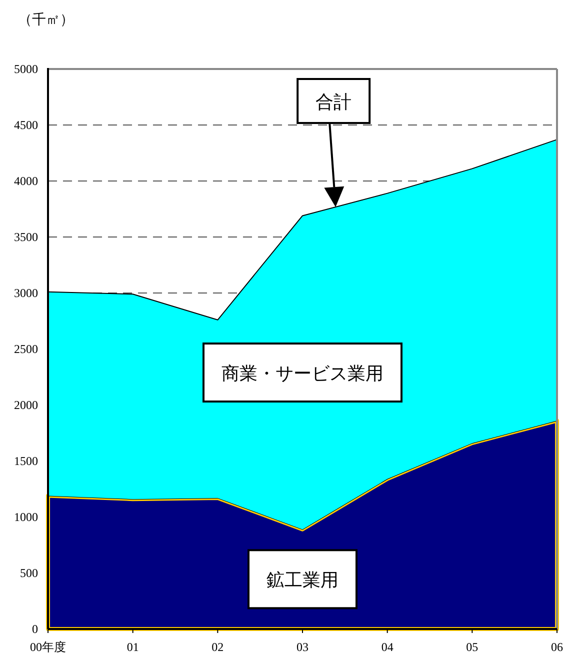  Describe the element at coordinates (387, 647) in the screenshot. I see `x-tick-label: 04` at that location.